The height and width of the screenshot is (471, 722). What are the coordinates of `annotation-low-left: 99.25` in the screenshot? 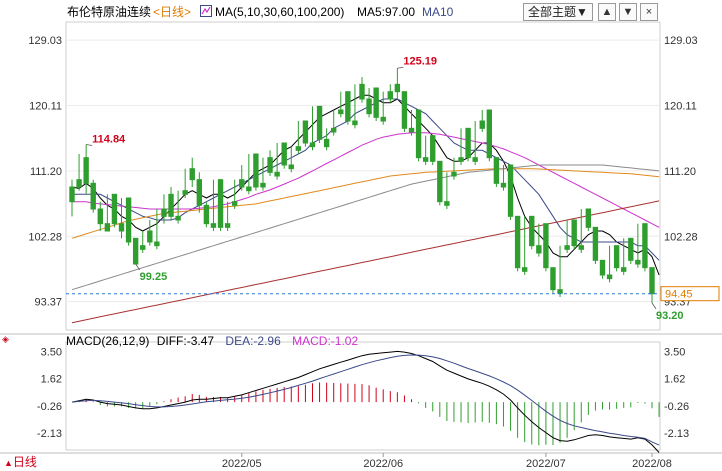 It's located at (154, 277).